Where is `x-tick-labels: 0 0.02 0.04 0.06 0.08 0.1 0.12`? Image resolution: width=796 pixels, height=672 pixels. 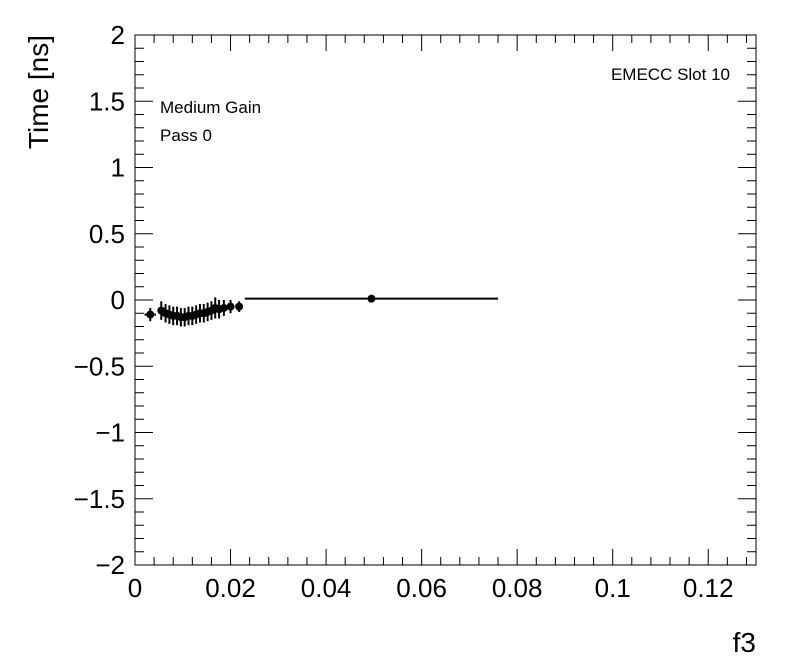 x-tick-labels: 0 0.02 0.04 0.06 0.08 0.1 0.12 is located at coordinates (431, 588).